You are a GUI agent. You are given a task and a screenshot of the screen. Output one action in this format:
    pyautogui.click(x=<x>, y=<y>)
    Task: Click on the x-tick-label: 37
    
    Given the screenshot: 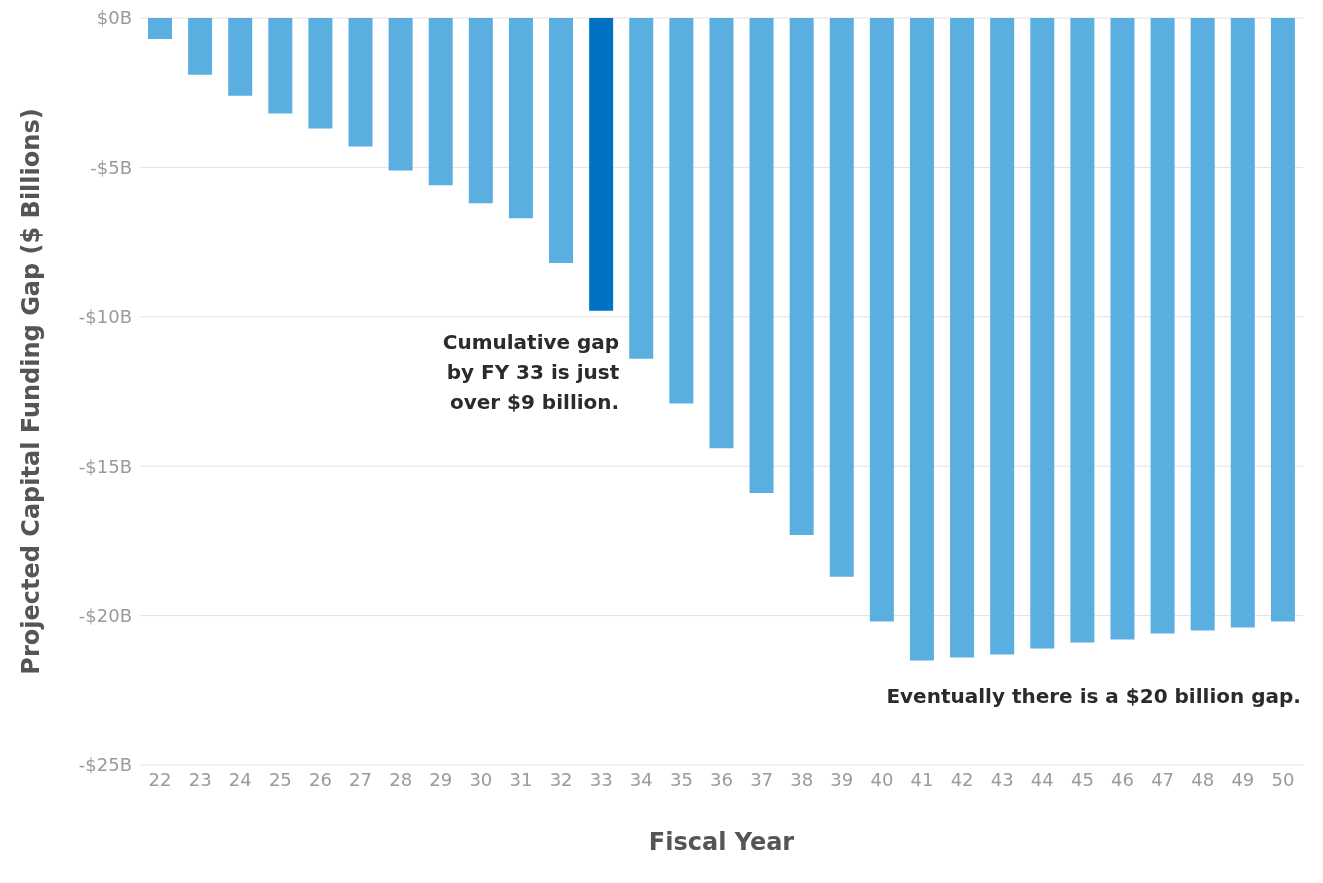 What is the action you would take?
    pyautogui.click(x=762, y=779)
    